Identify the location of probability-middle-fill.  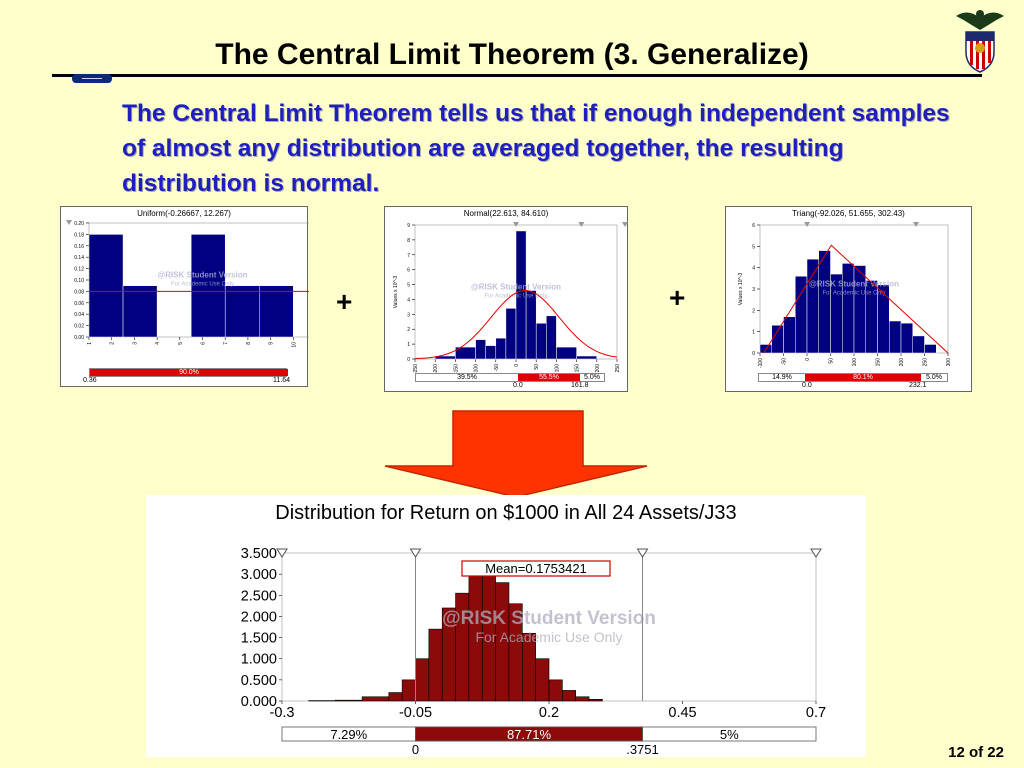
(529, 734).